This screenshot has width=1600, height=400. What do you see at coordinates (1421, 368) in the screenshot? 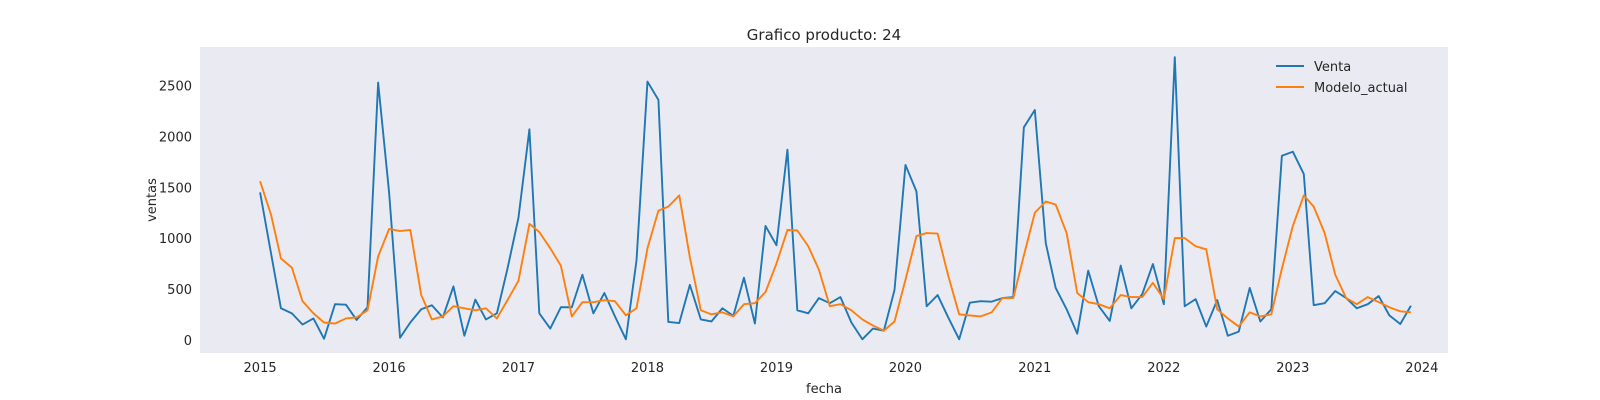
I see `x-tick-label: 2024` at bounding box center [1421, 368].